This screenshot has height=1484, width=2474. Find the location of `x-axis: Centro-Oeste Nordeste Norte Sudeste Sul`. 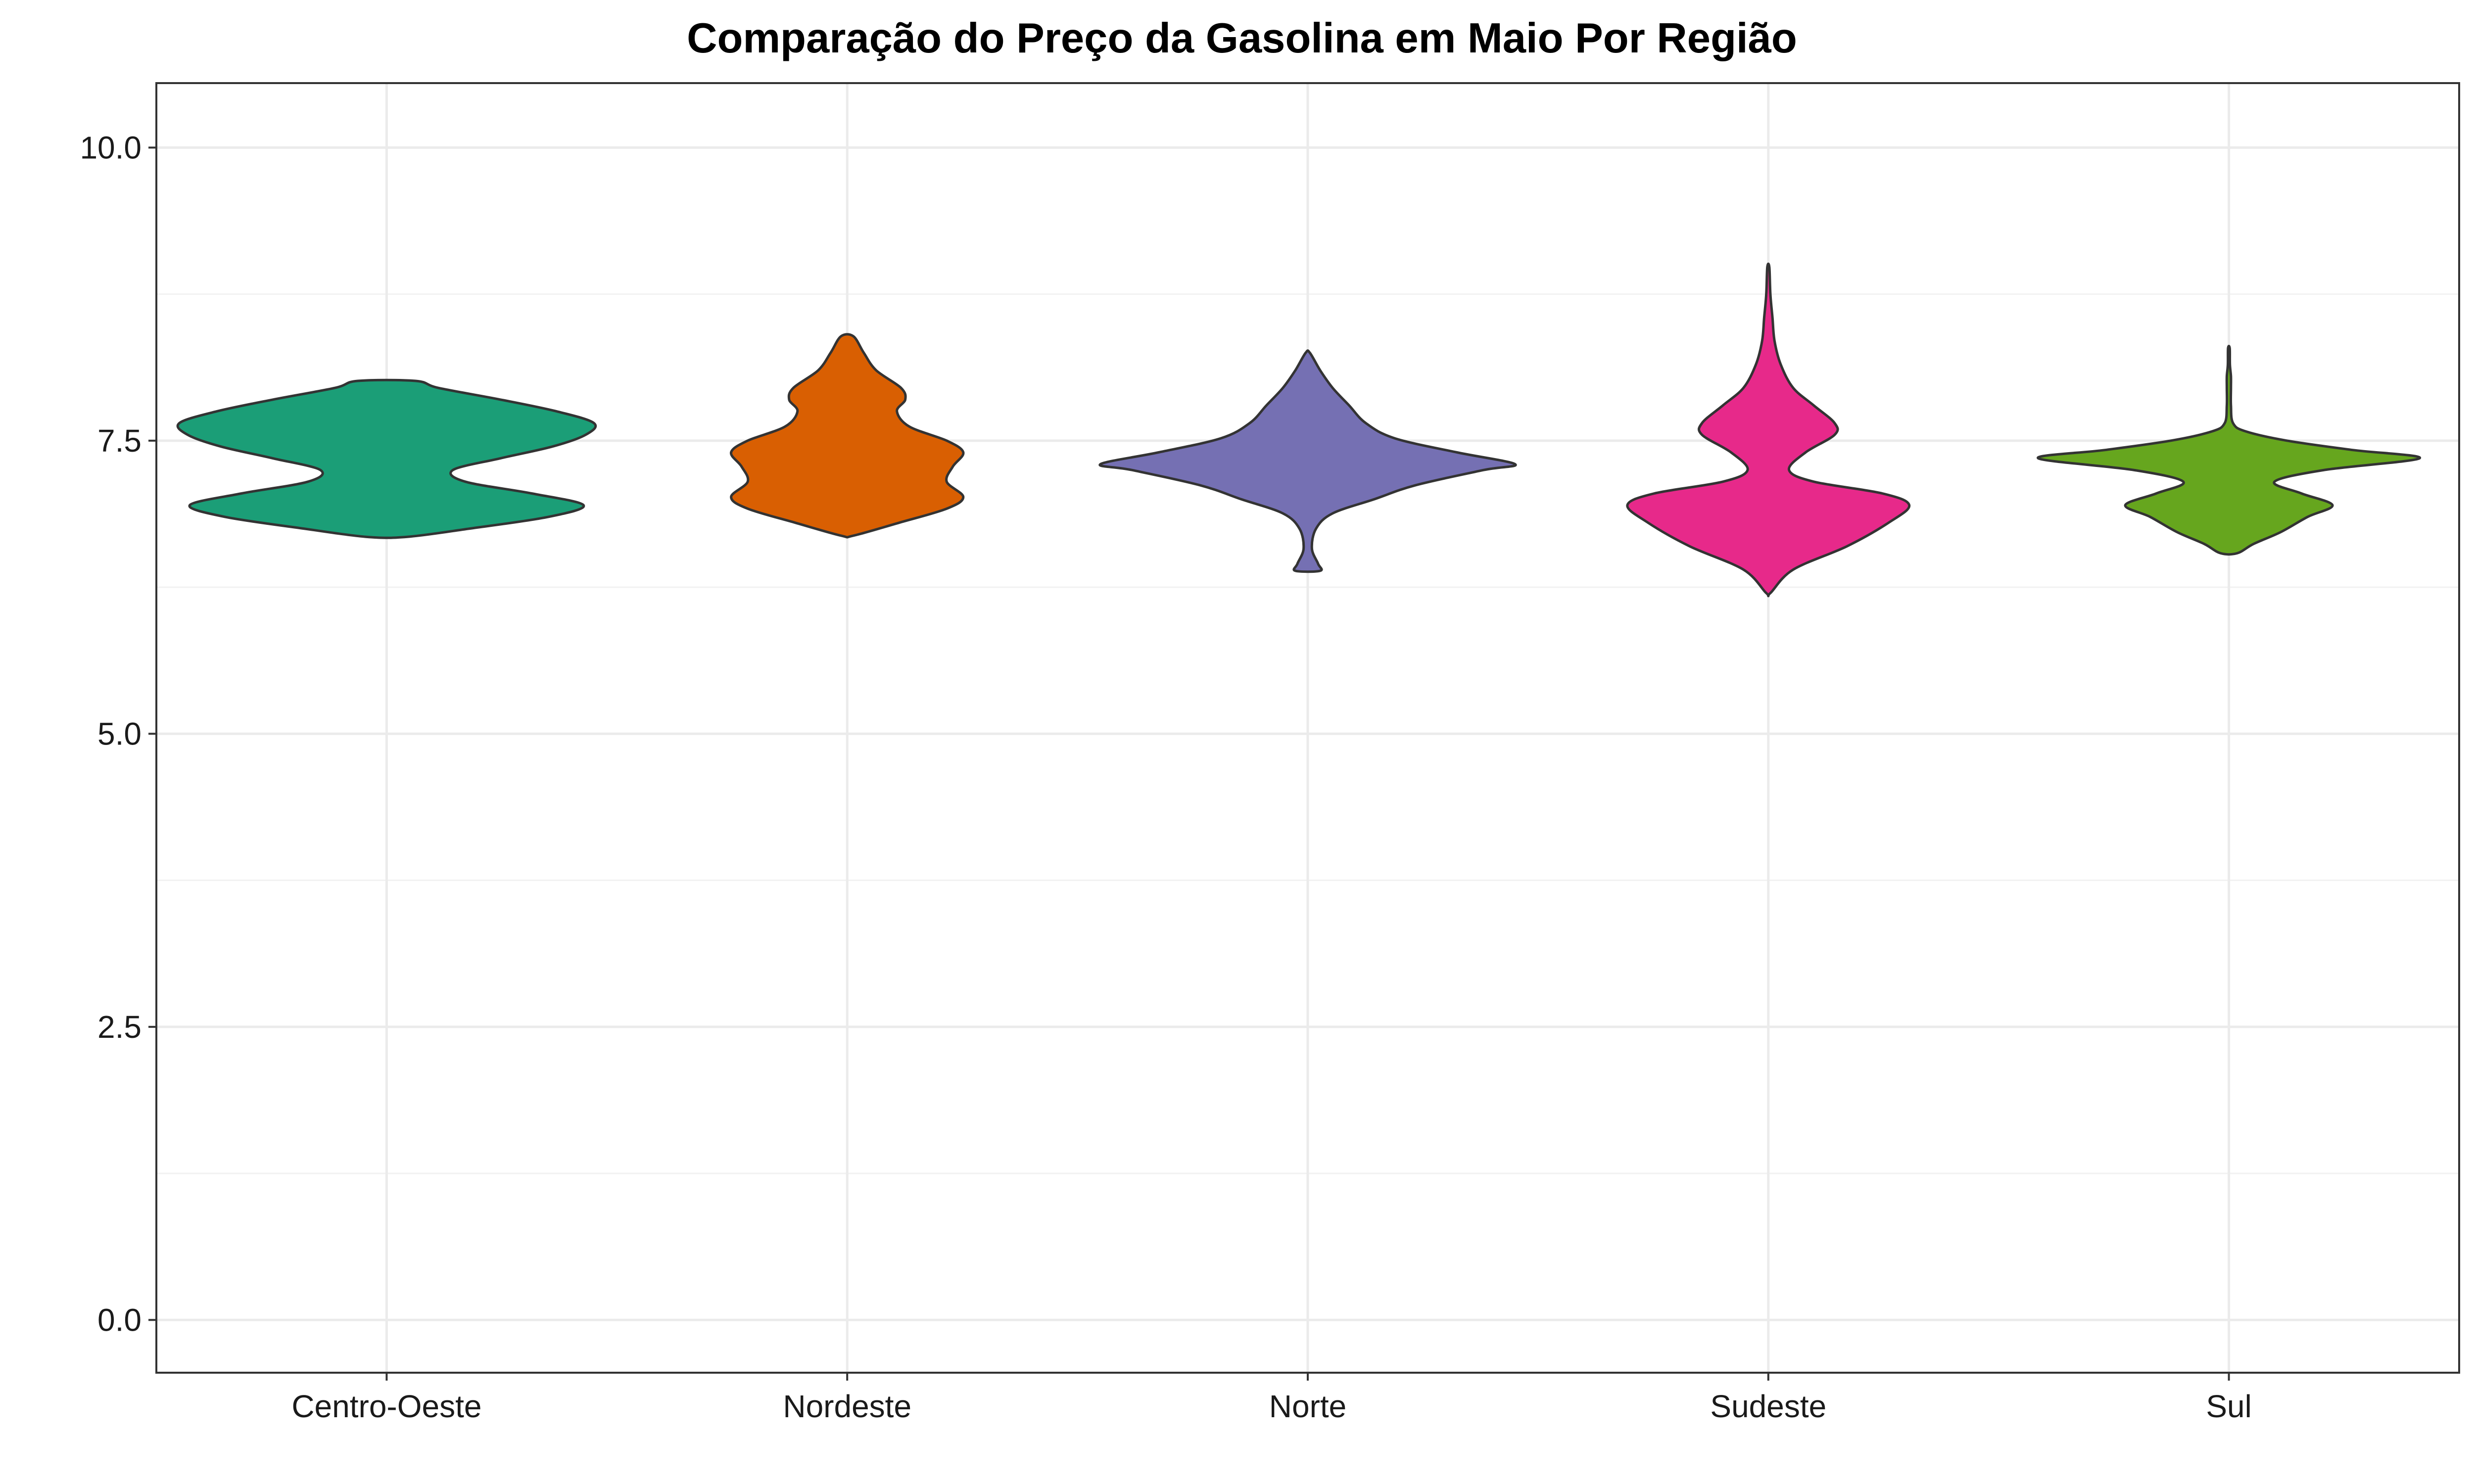

x-axis: Centro-Oeste Nordeste Norte Sudeste Sul is located at coordinates (1272, 1398).